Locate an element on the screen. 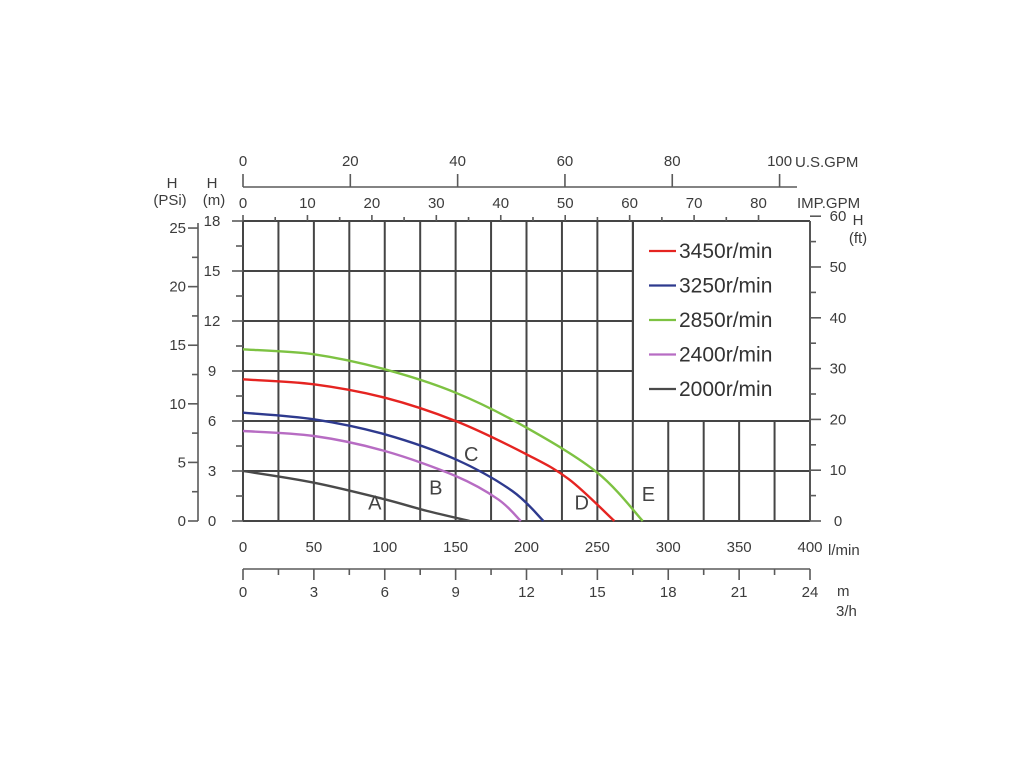 The image size is (1024, 768). impgpm-axis-tick-label: 80 is located at coordinates (758, 203).